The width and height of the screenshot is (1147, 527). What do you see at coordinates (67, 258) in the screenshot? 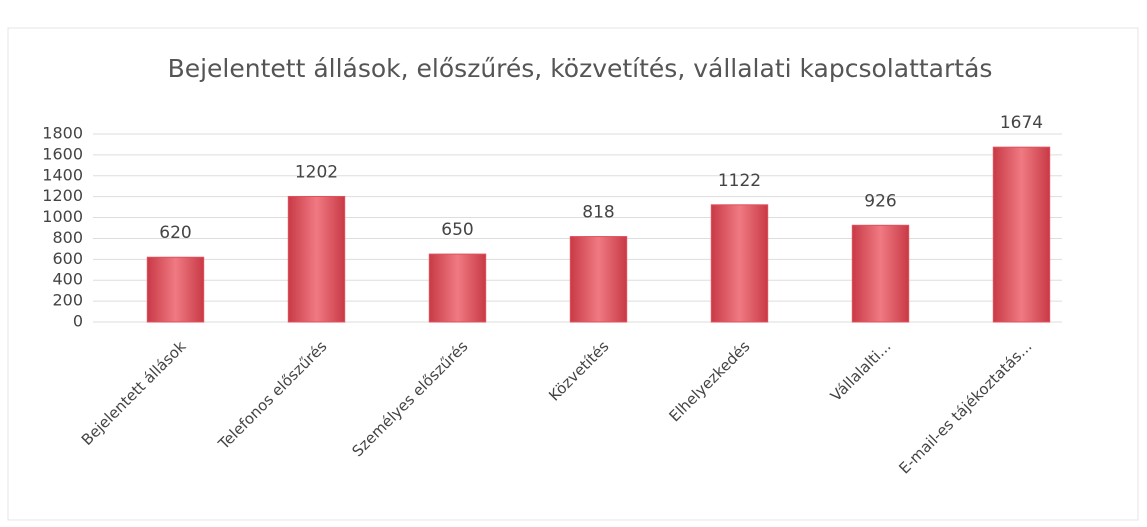
I see `y-tick-label: 600` at bounding box center [67, 258].